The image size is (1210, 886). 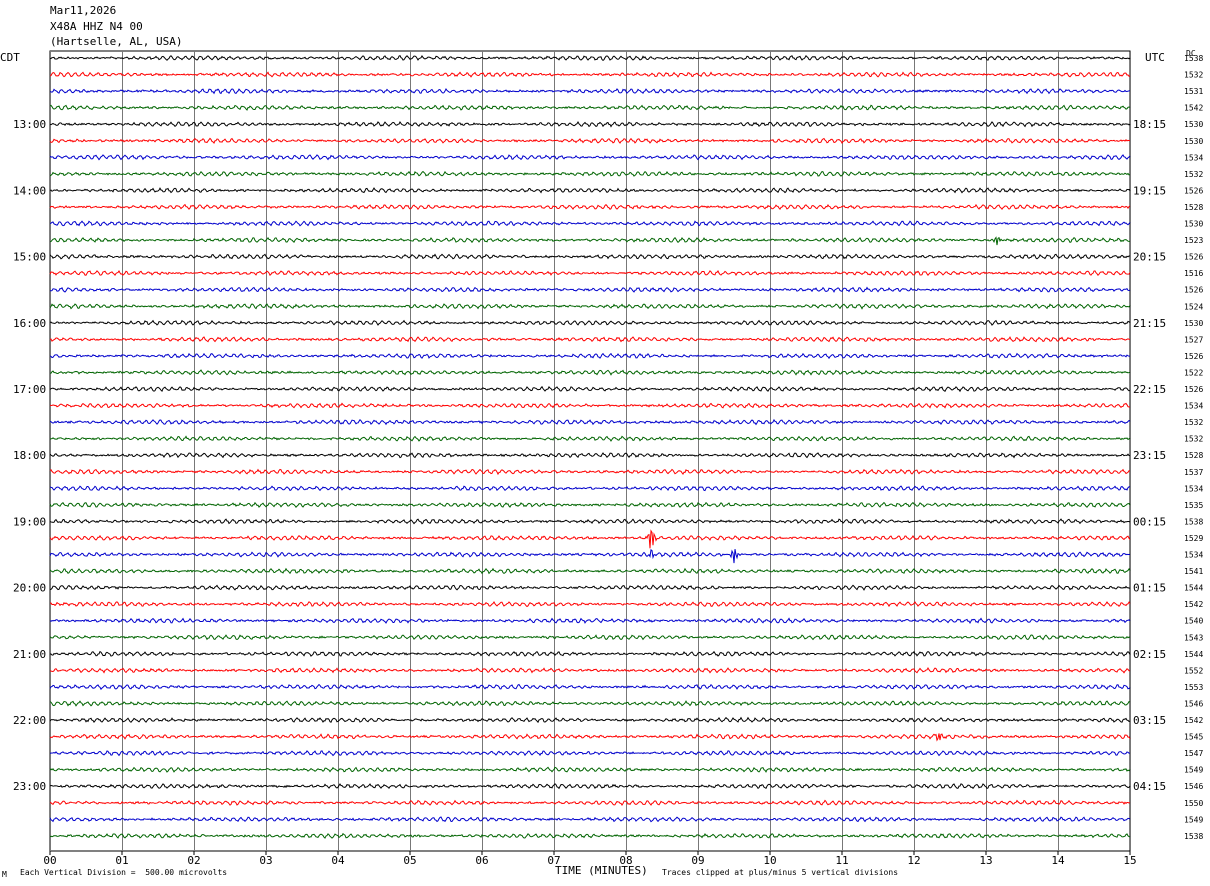 What do you see at coordinates (481, 860) in the screenshot?
I see `x-tick-label: 06` at bounding box center [481, 860].